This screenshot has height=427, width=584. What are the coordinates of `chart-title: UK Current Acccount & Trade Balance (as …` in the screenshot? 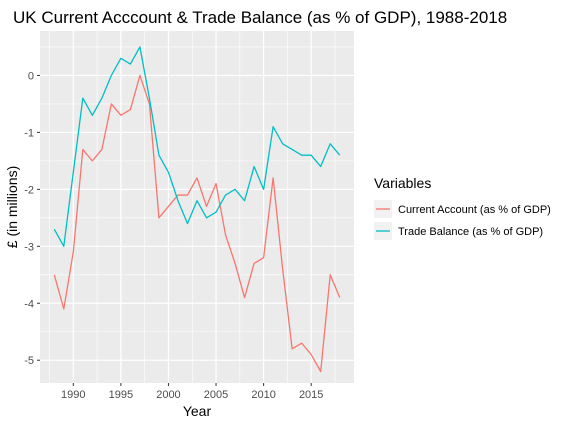 It's located at (260, 17).